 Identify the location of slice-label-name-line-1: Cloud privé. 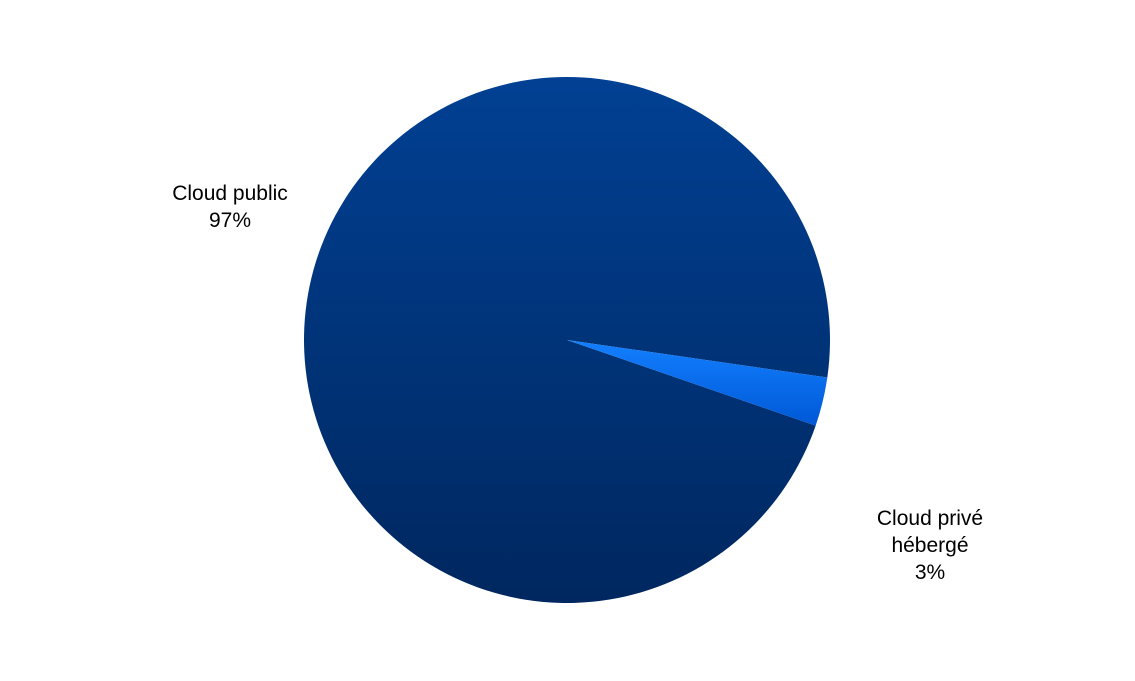
(930, 518).